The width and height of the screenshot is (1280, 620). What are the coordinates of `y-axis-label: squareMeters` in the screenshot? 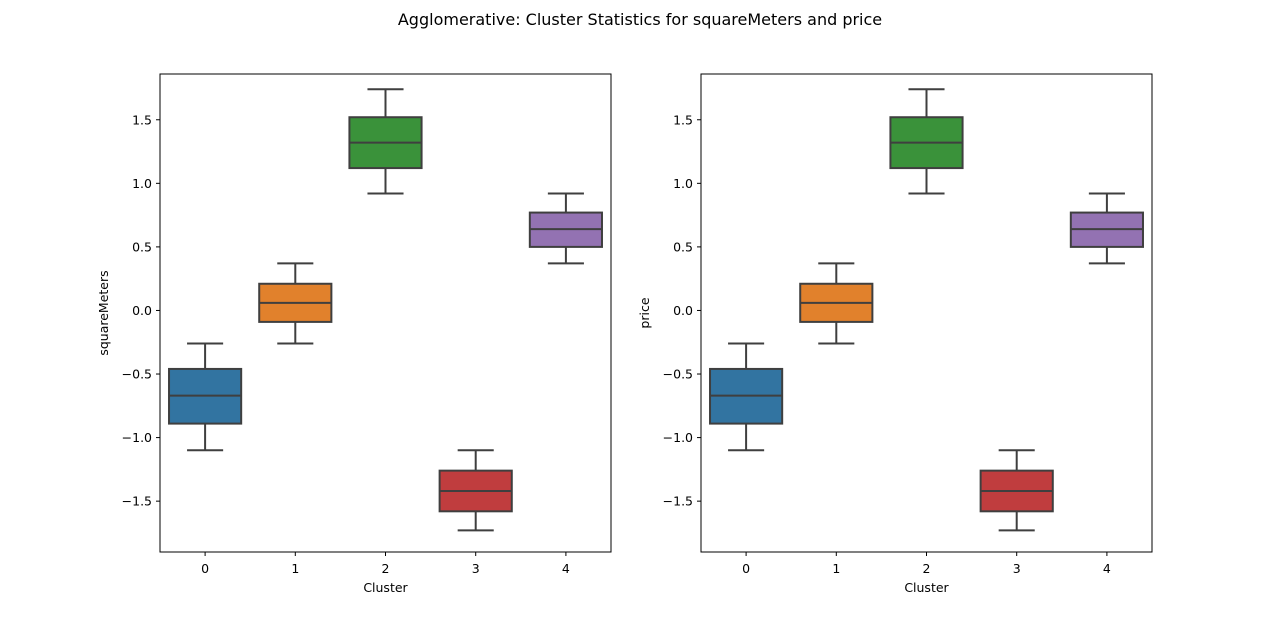 It's located at (103, 312).